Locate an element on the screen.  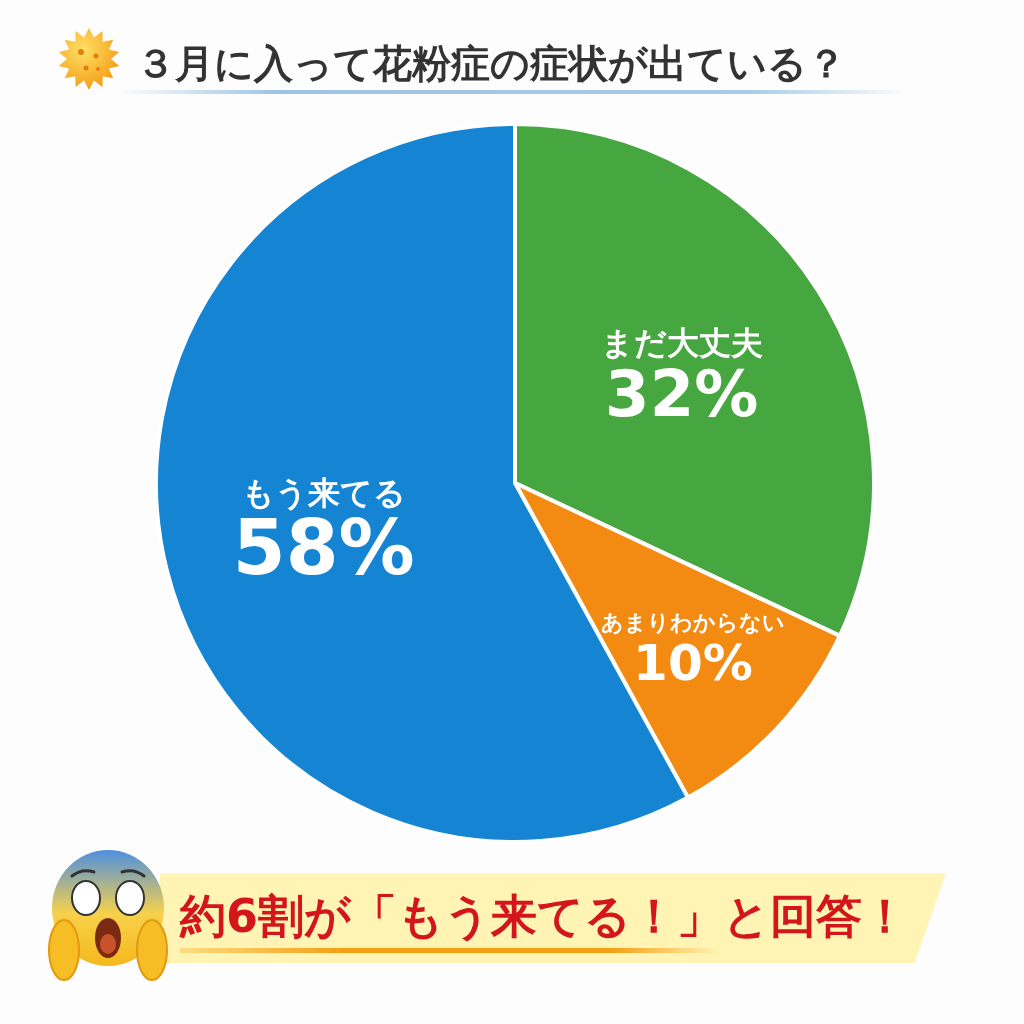
chart-title: ３月に入って花粉症の症状が出ている？ is located at coordinates (491, 64).